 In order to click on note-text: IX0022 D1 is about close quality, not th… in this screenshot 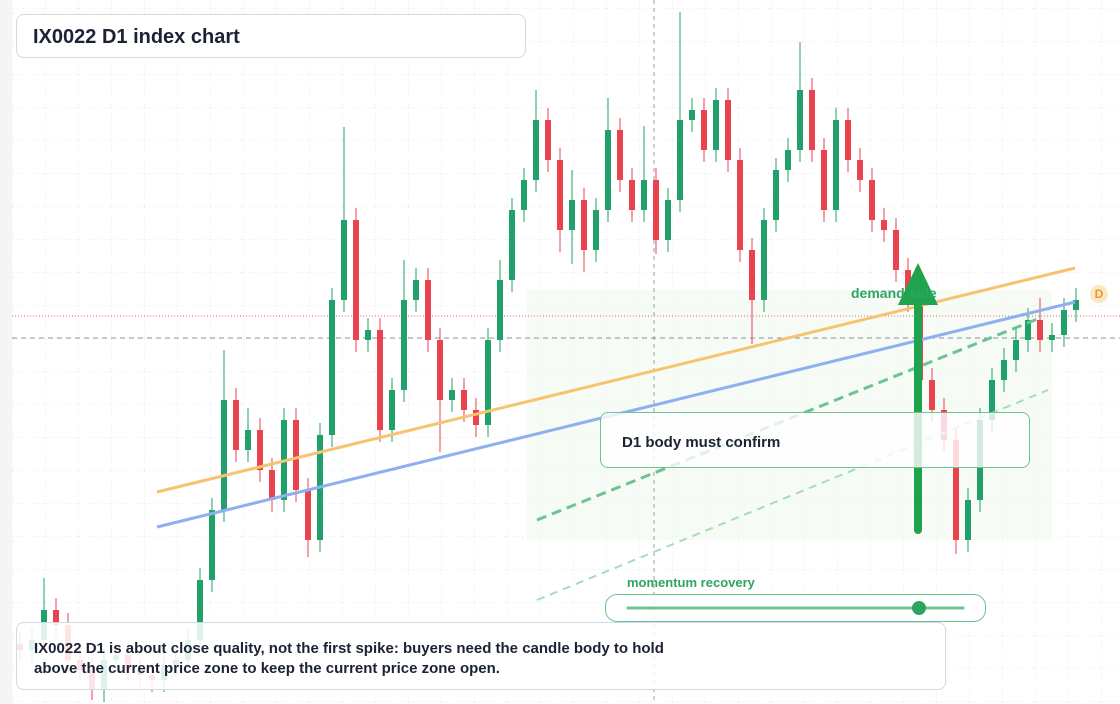, I will do `click(349, 658)`.